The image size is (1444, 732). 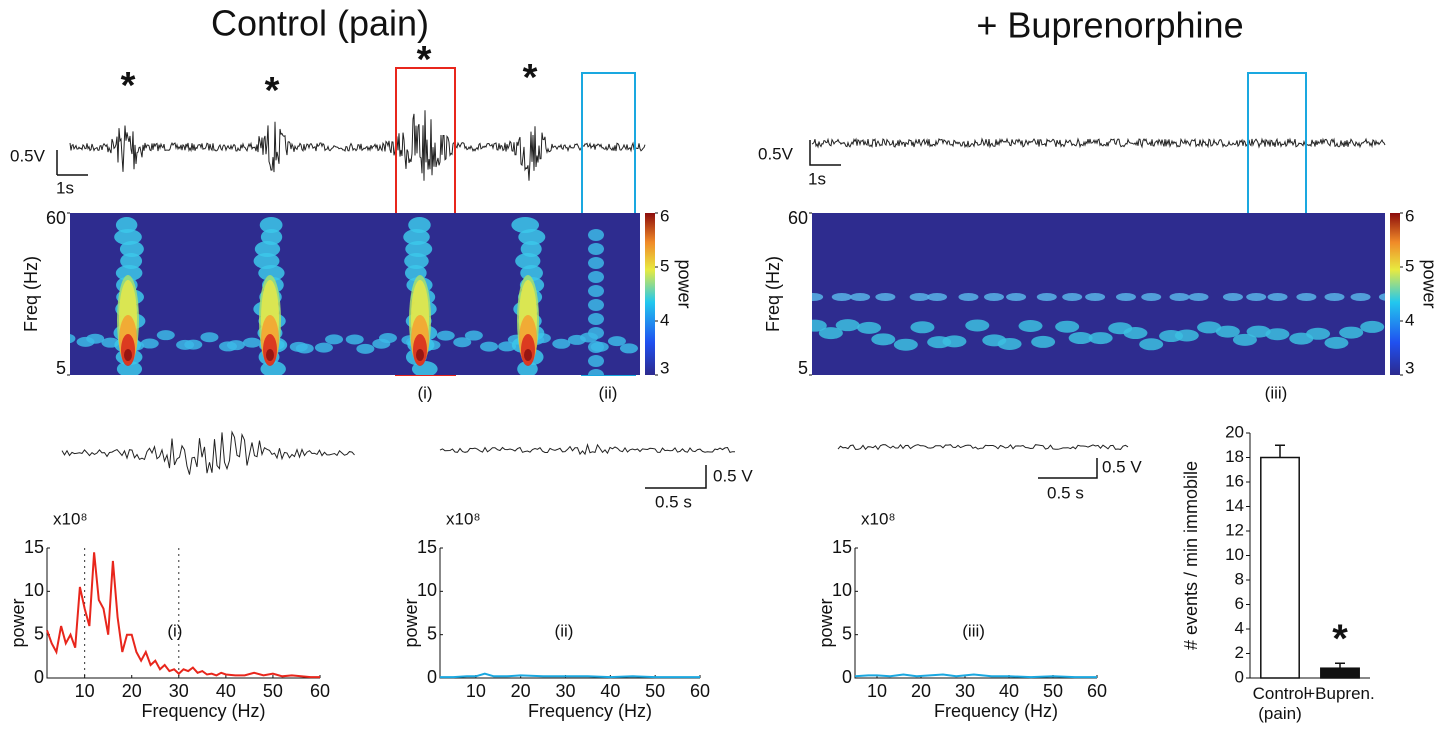 I want to click on colorbar, so click(x=650, y=294).